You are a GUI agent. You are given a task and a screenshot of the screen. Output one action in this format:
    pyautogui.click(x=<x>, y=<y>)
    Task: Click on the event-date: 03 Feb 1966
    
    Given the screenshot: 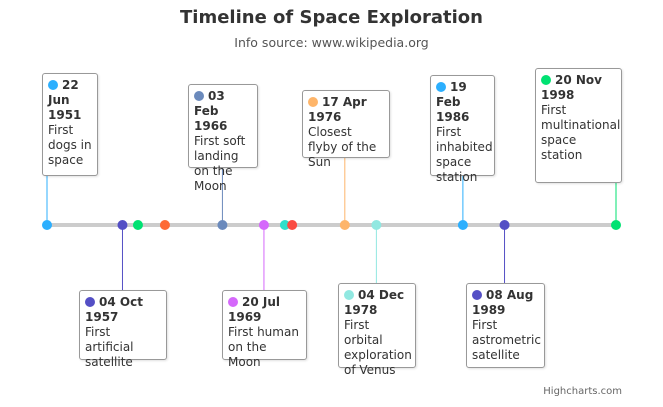 What is the action you would take?
    pyautogui.click(x=211, y=111)
    